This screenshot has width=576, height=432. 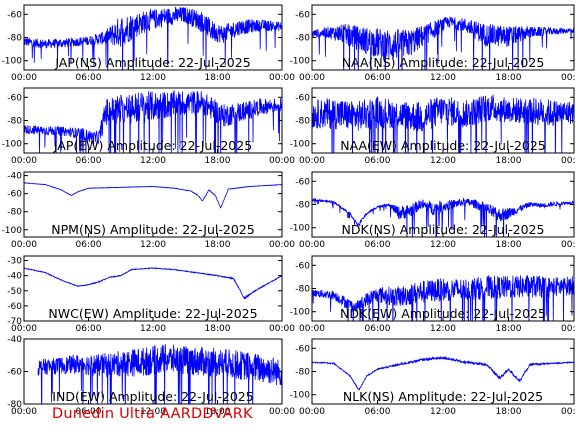 I want to click on y-tick-label: -50, so click(x=14, y=292).